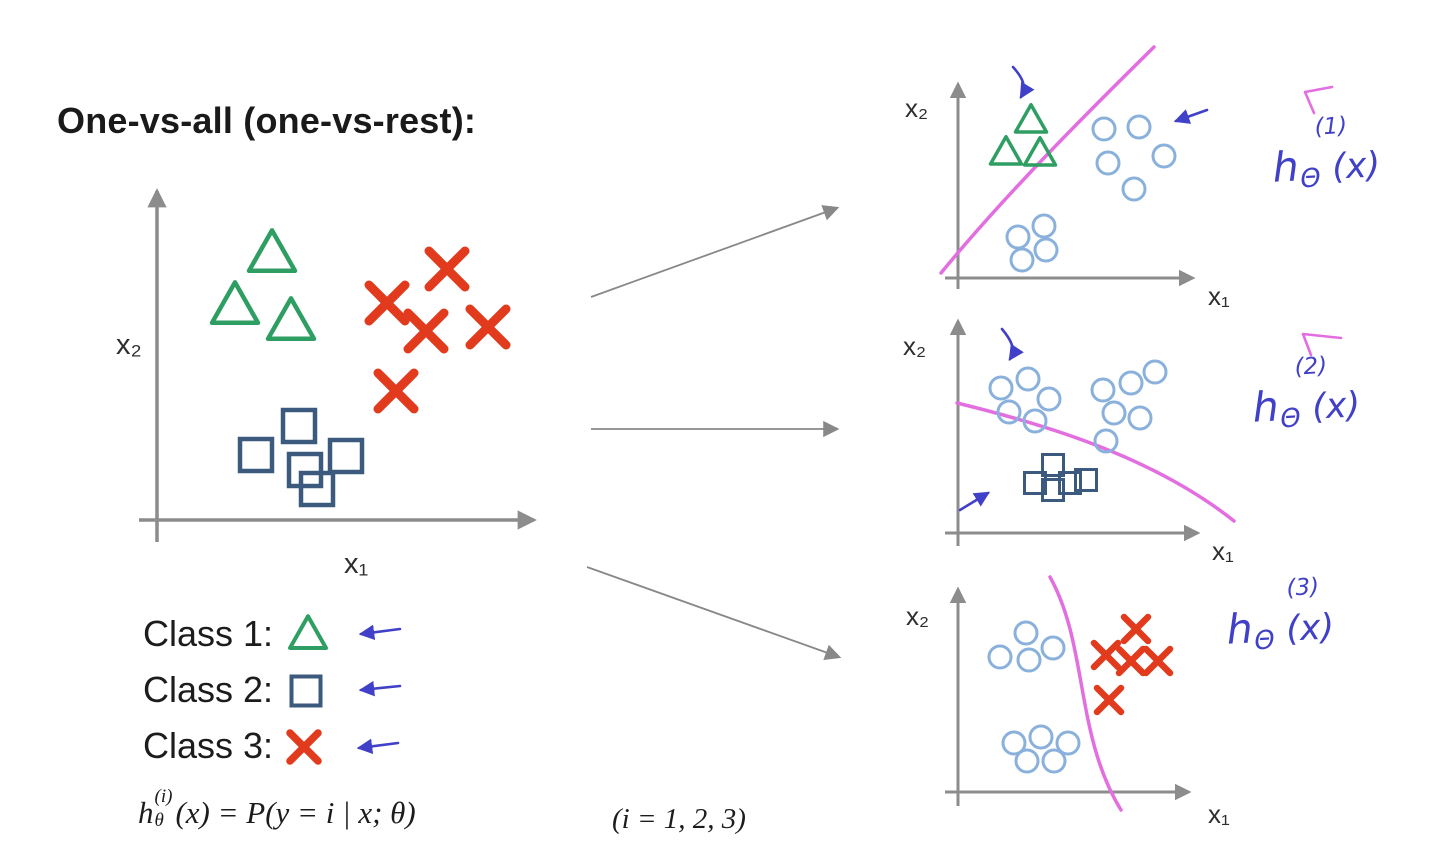  What do you see at coordinates (974, 501) in the screenshot?
I see `subplot2-up-arrow` at bounding box center [974, 501].